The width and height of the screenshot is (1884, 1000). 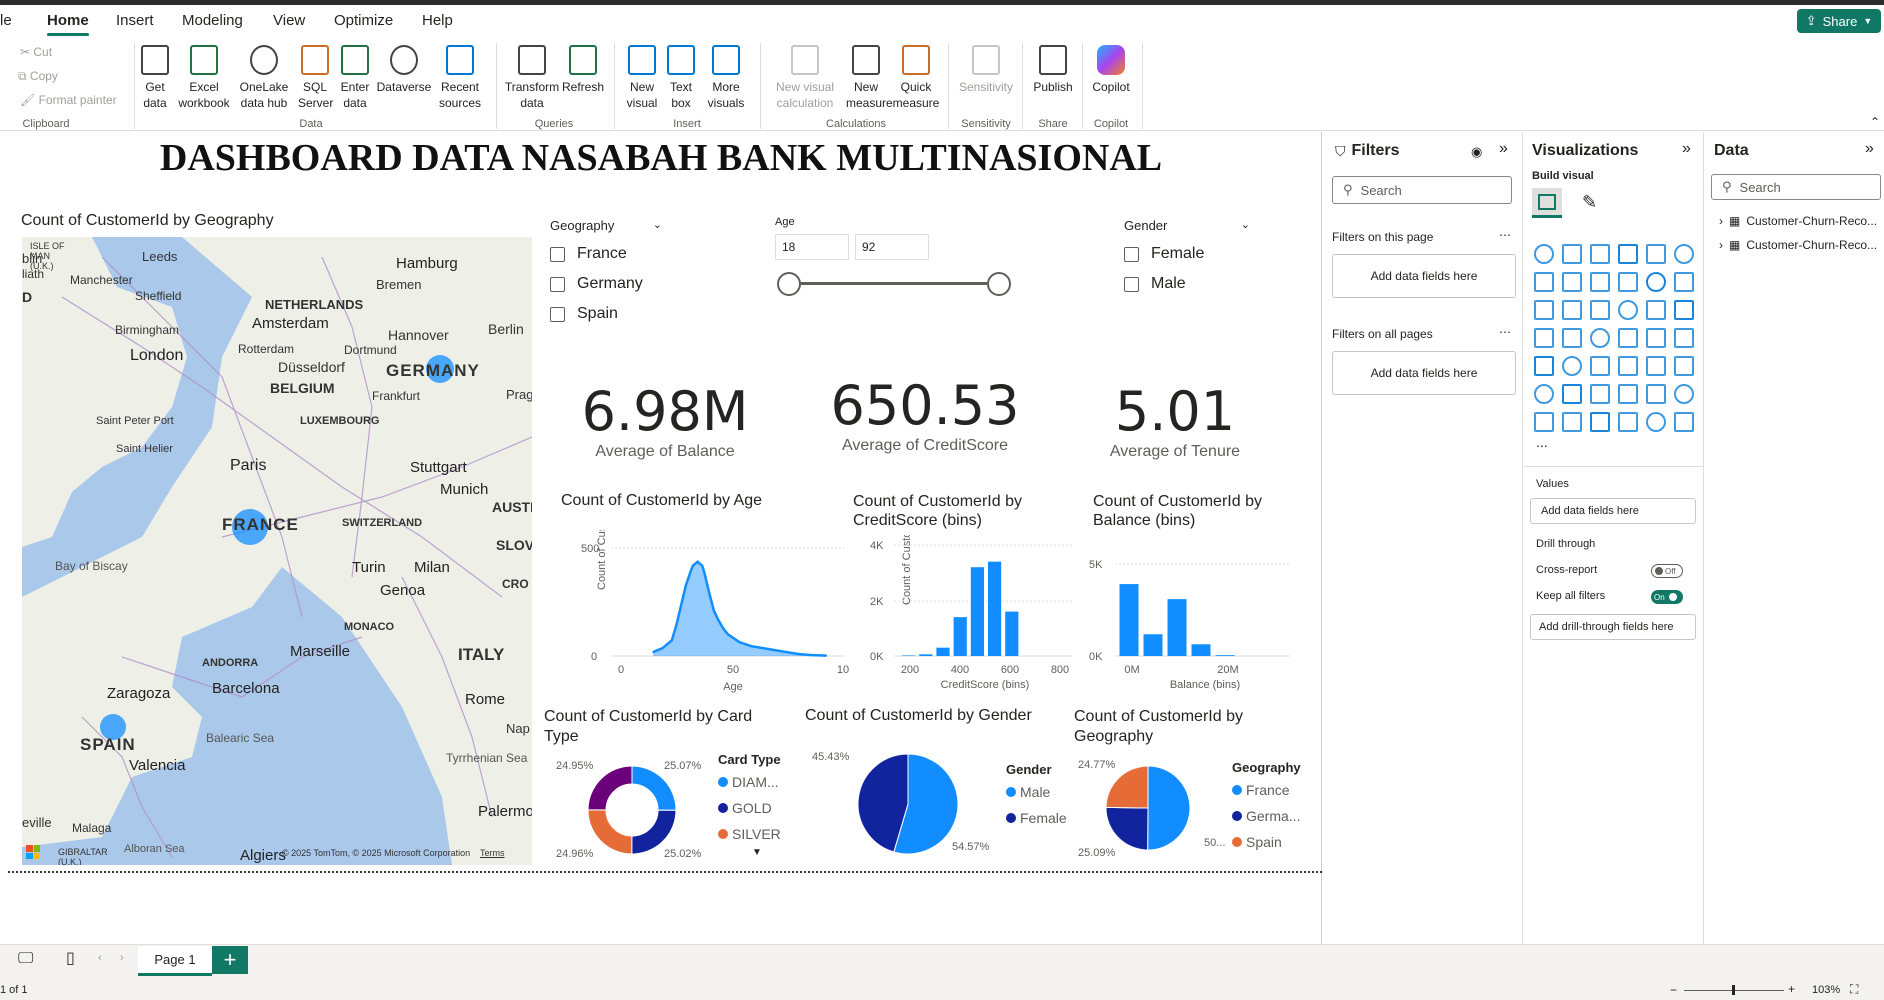 I want to click on map-bubble-france, so click(x=250, y=527).